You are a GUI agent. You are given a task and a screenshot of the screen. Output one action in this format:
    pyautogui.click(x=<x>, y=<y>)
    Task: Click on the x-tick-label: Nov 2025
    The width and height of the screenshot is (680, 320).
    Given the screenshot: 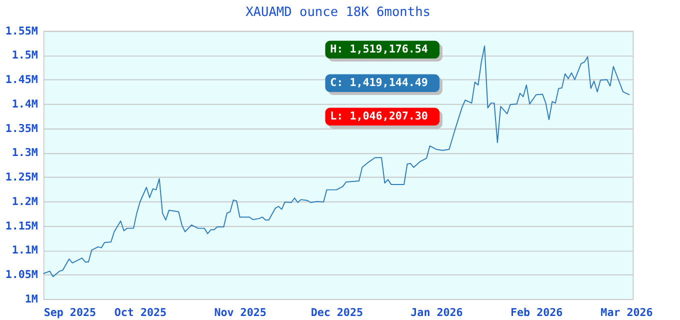 What is the action you would take?
    pyautogui.click(x=240, y=313)
    